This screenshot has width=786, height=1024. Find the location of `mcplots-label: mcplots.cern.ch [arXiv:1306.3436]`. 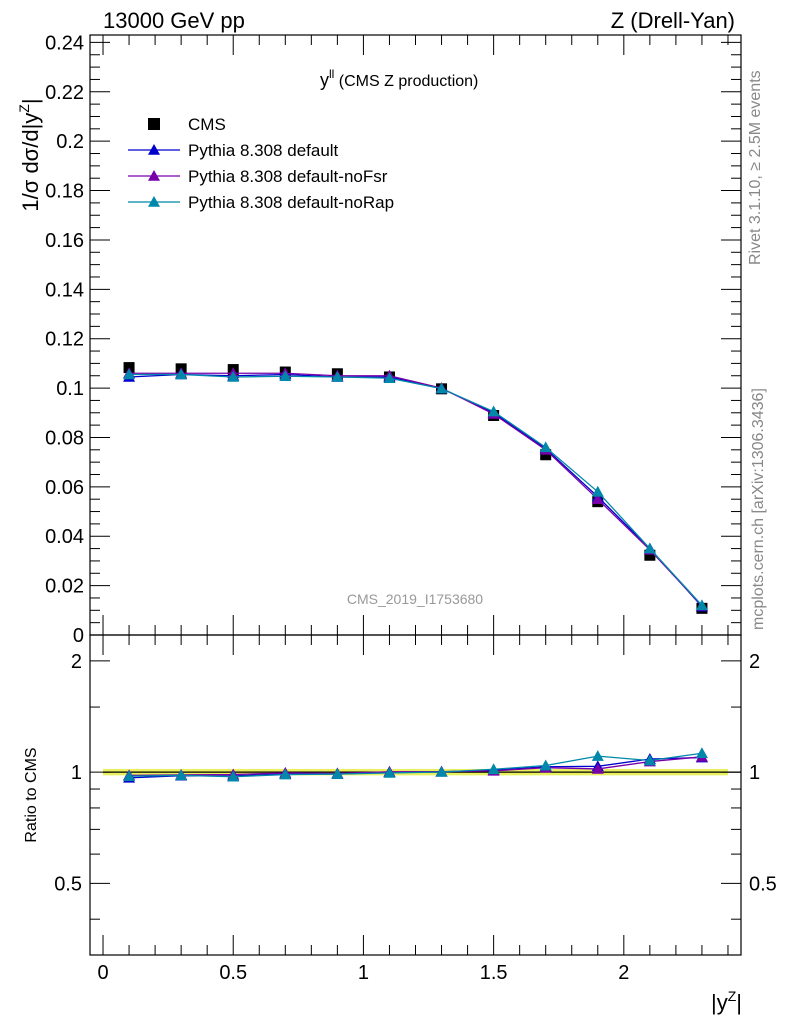

mcplots-label: mcplots.cern.ch [arXiv:1306.3436] is located at coordinates (758, 509).